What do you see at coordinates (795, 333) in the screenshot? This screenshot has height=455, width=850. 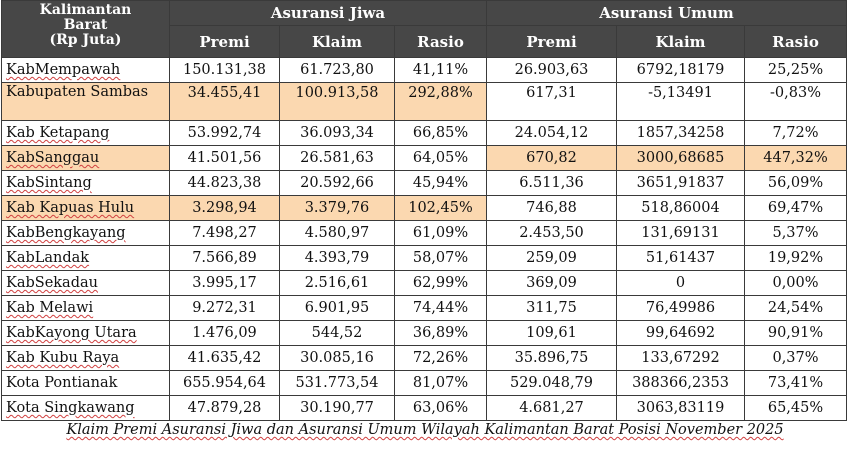 I see `rasio-umum: 90,91%` at bounding box center [795, 333].